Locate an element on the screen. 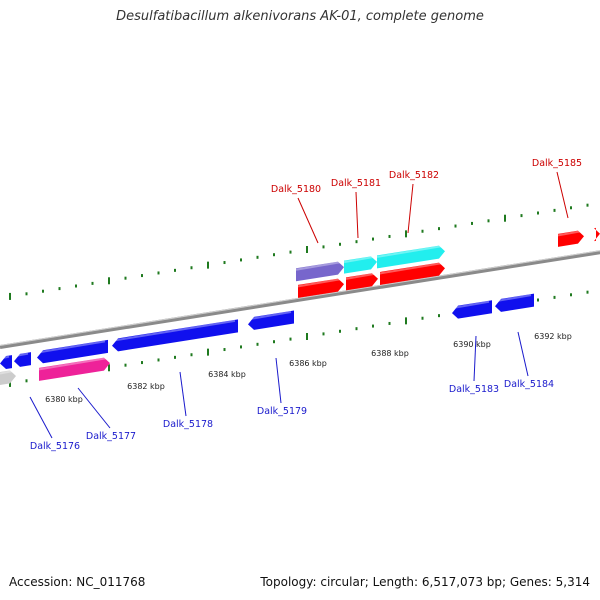 The height and width of the screenshot is (600, 600). gene-label-dalk-5181: Dalk_5181 is located at coordinates (356, 208).